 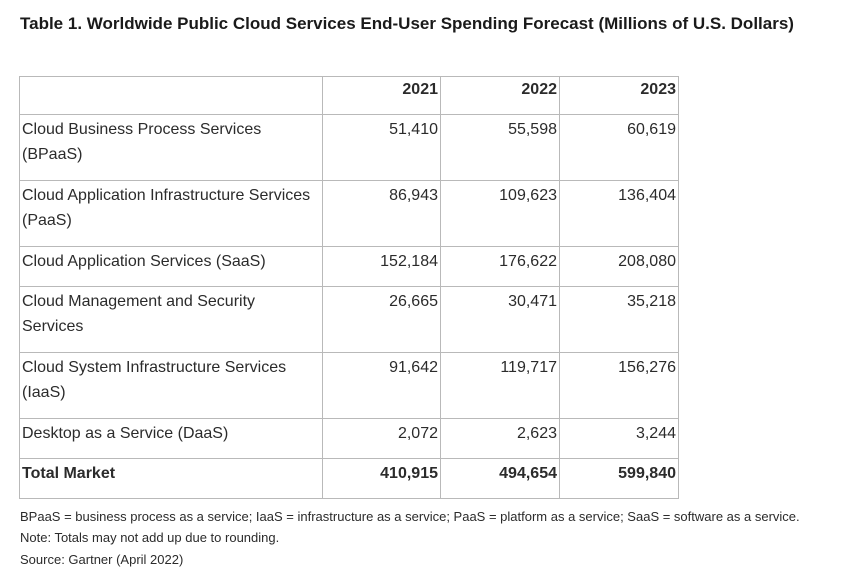 What do you see at coordinates (500, 385) in the screenshot?
I see `value-2022: 119,717` at bounding box center [500, 385].